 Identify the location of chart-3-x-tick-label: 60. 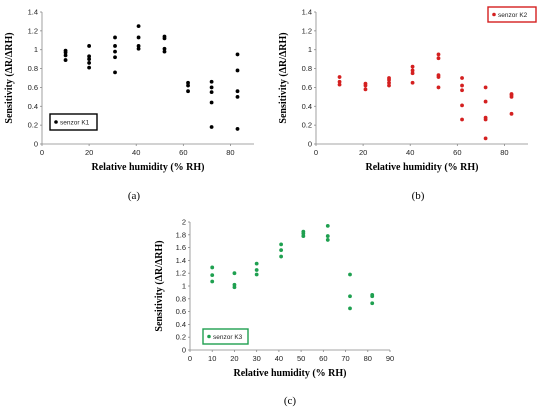
(323, 358).